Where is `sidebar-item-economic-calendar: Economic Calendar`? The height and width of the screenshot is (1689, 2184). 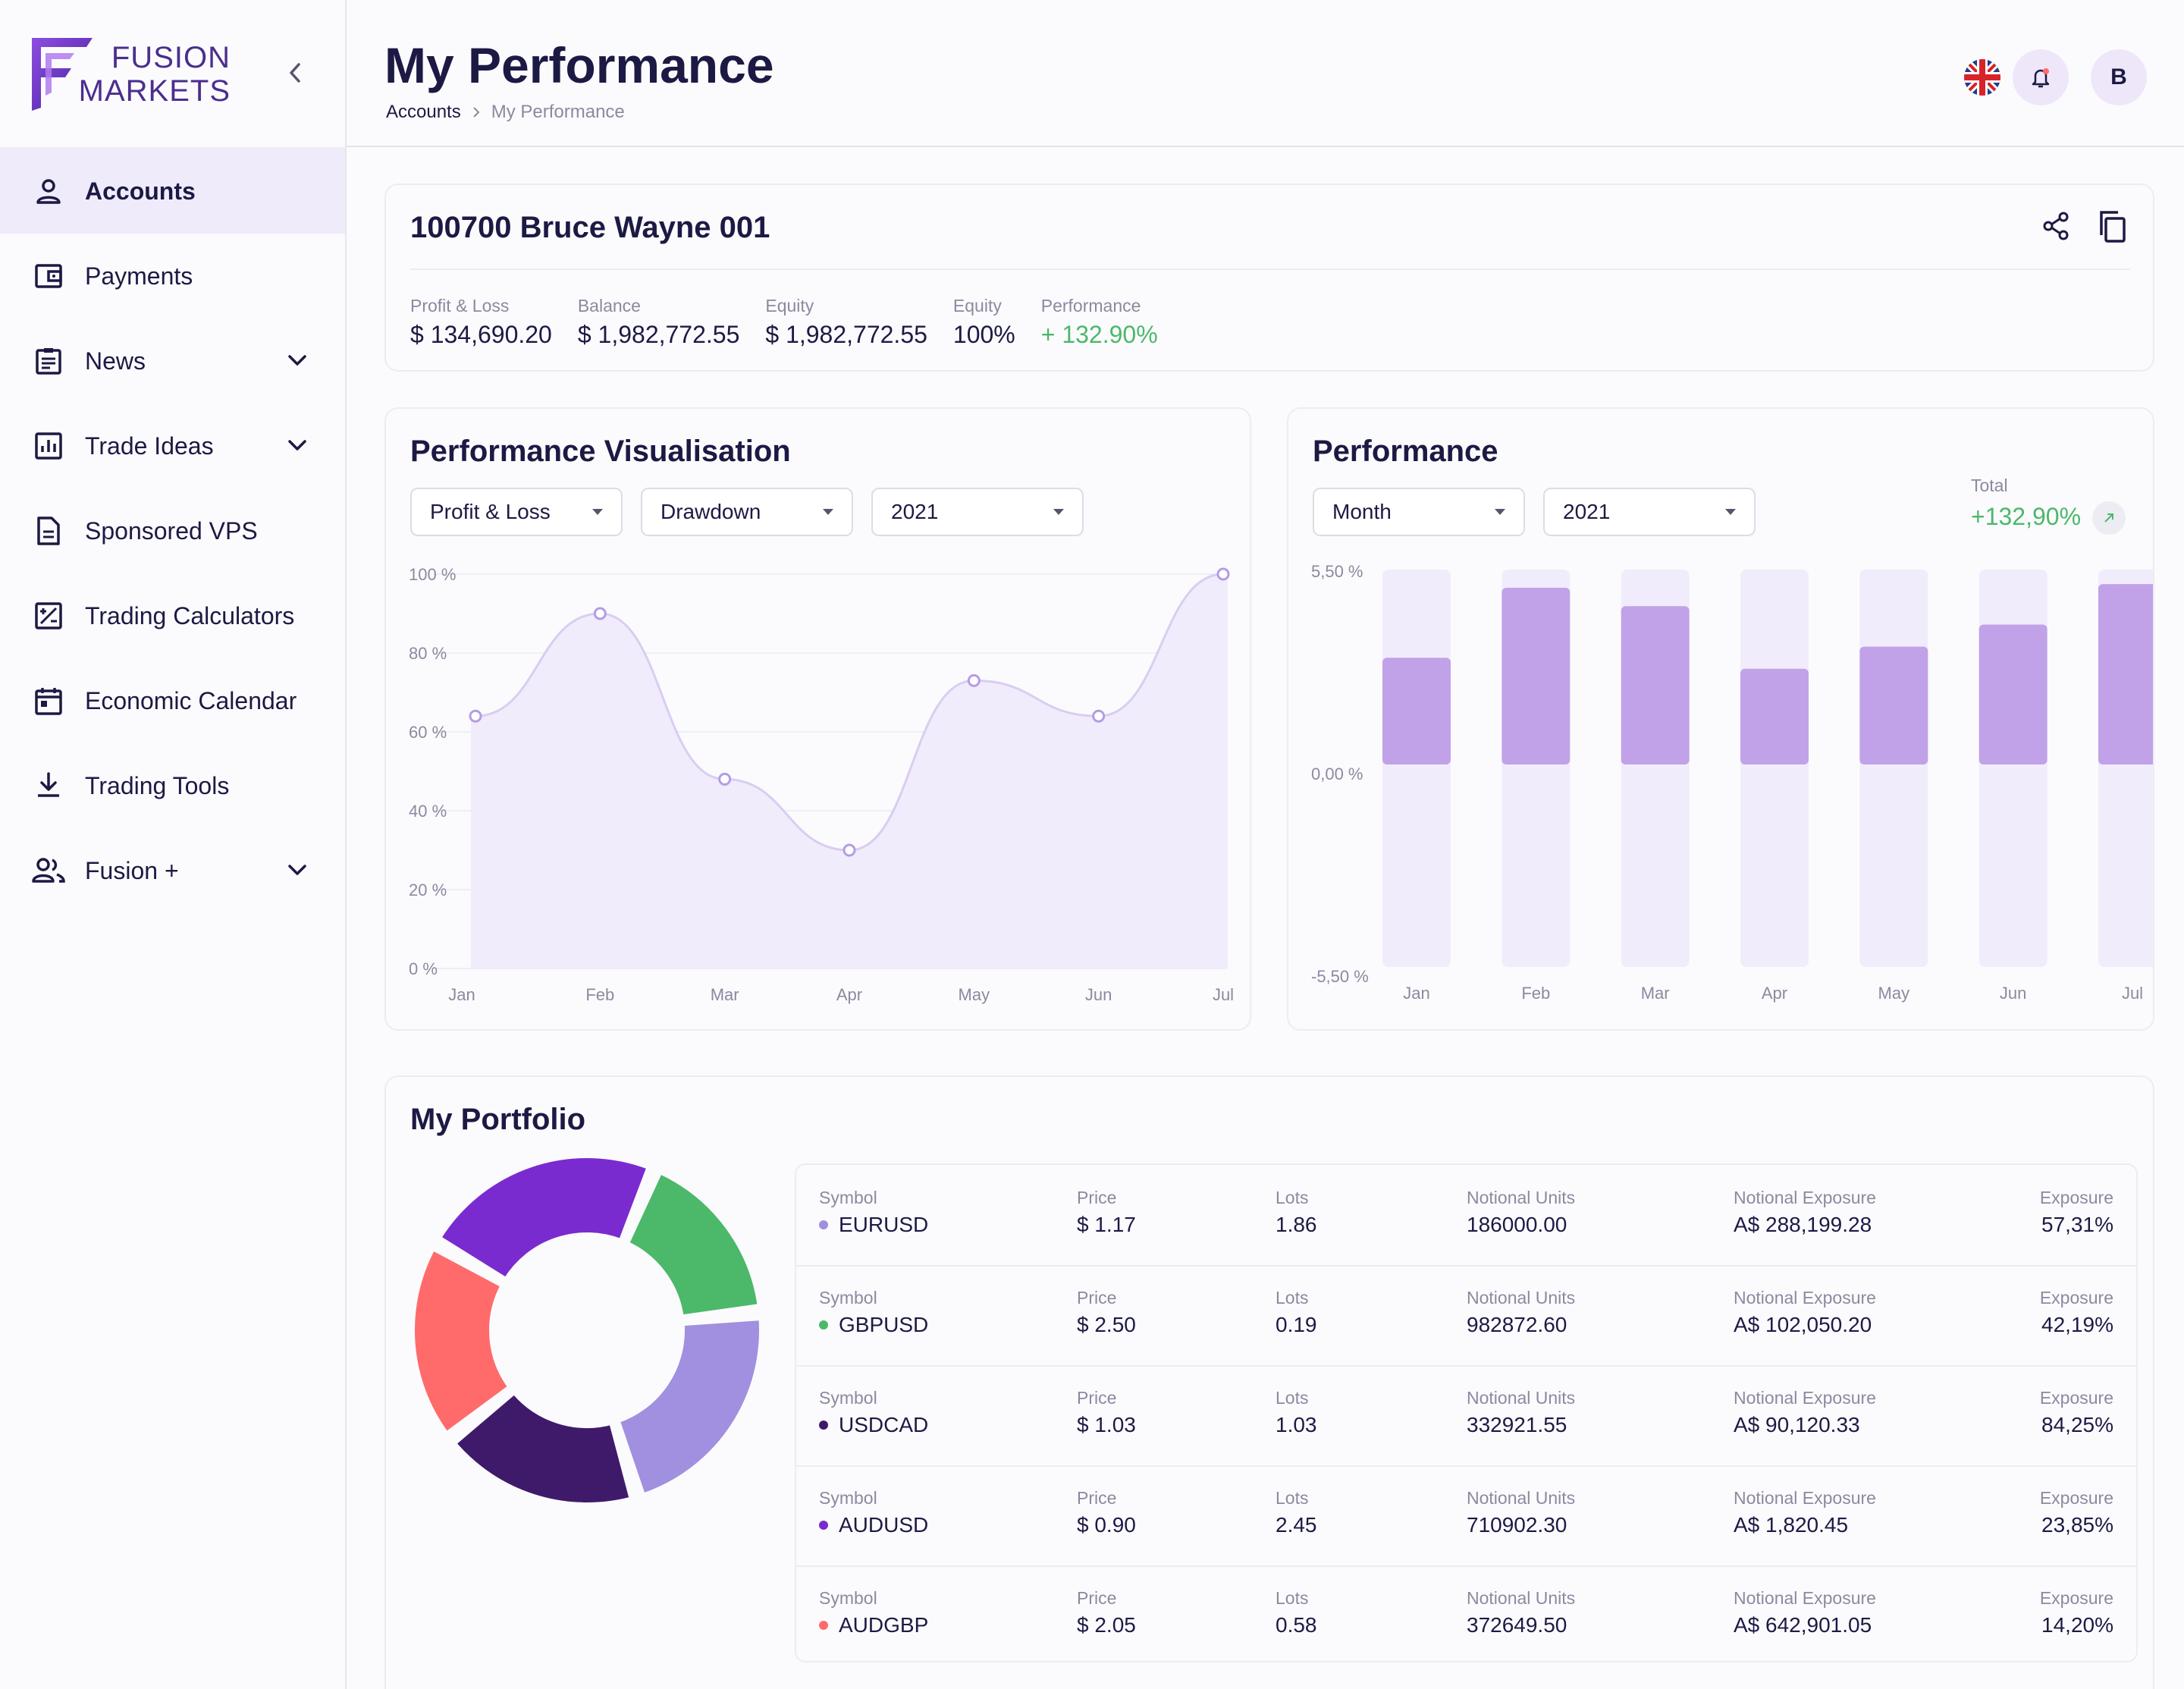 sidebar-item-economic-calendar: Economic Calendar is located at coordinates (172, 700).